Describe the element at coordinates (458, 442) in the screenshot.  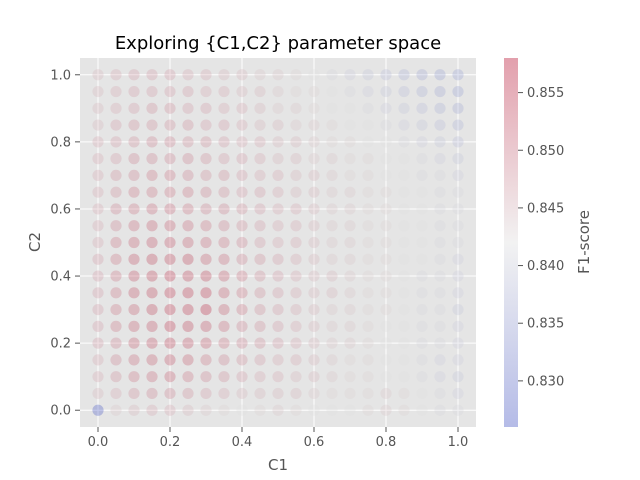
I see `x-tick-label: 1.0` at that location.